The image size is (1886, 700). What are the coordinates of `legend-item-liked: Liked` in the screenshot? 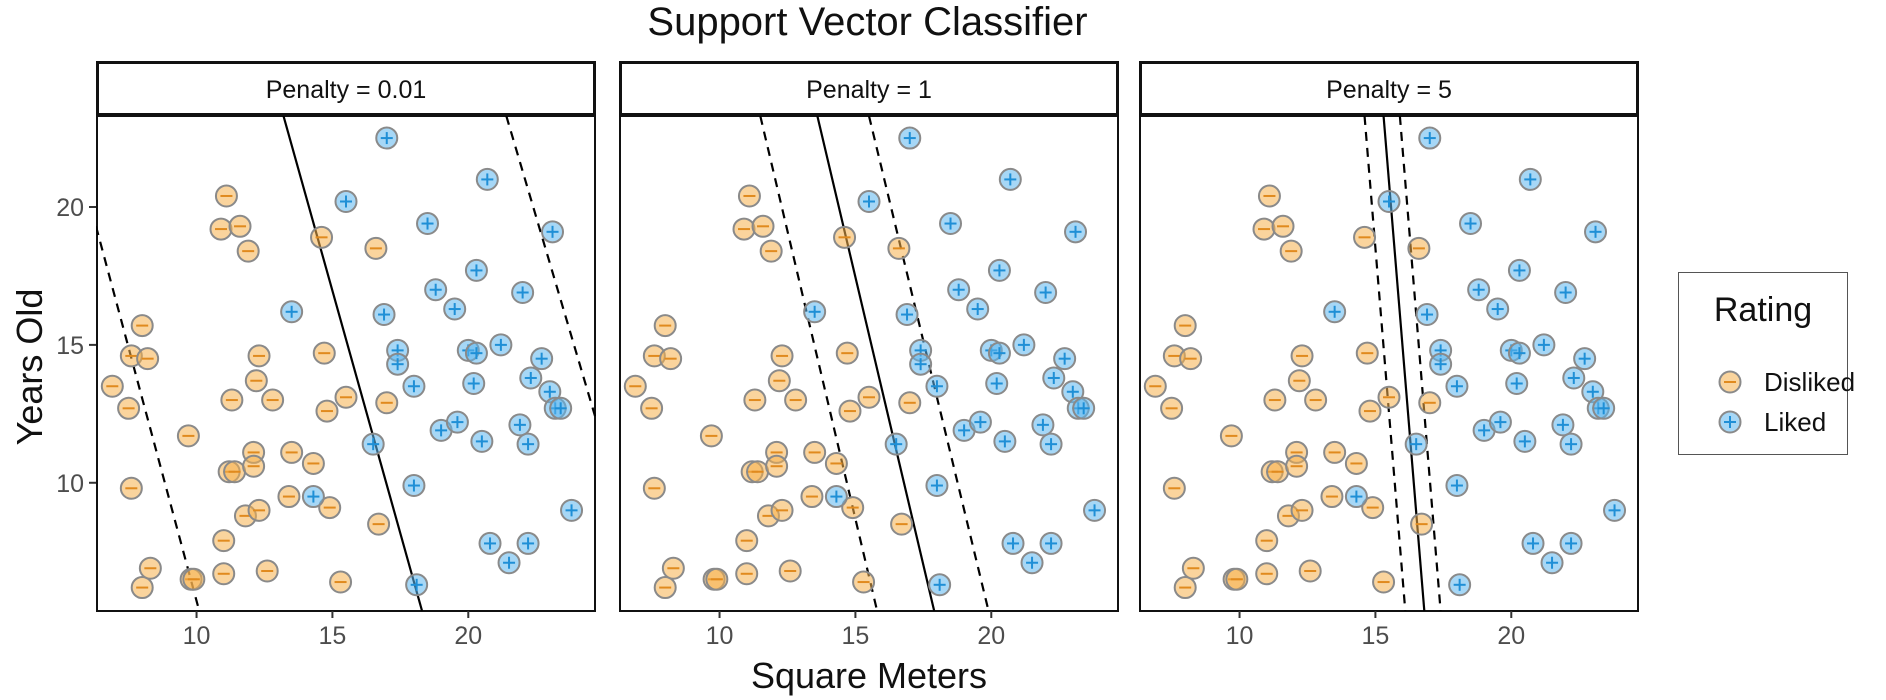 It's located at (1763, 421).